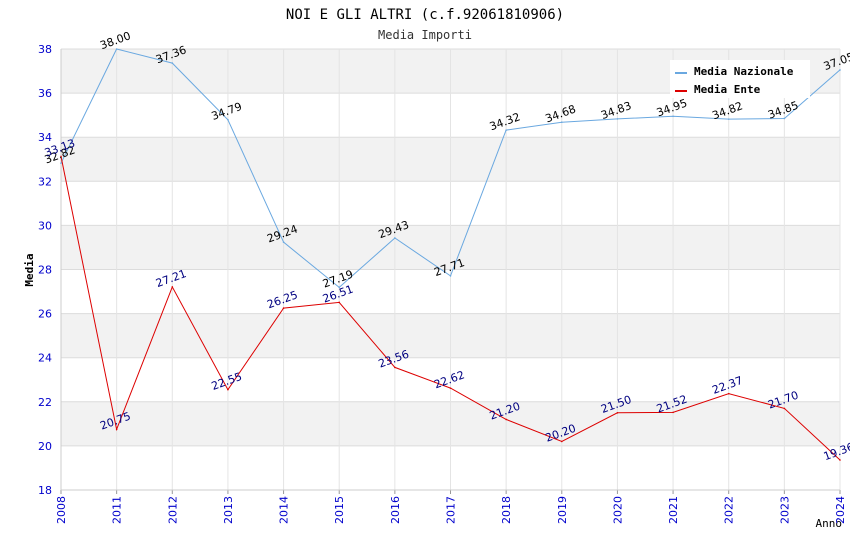 The width and height of the screenshot is (850, 550). What do you see at coordinates (45, 137) in the screenshot?
I see `y-tick-label: 34` at bounding box center [45, 137].